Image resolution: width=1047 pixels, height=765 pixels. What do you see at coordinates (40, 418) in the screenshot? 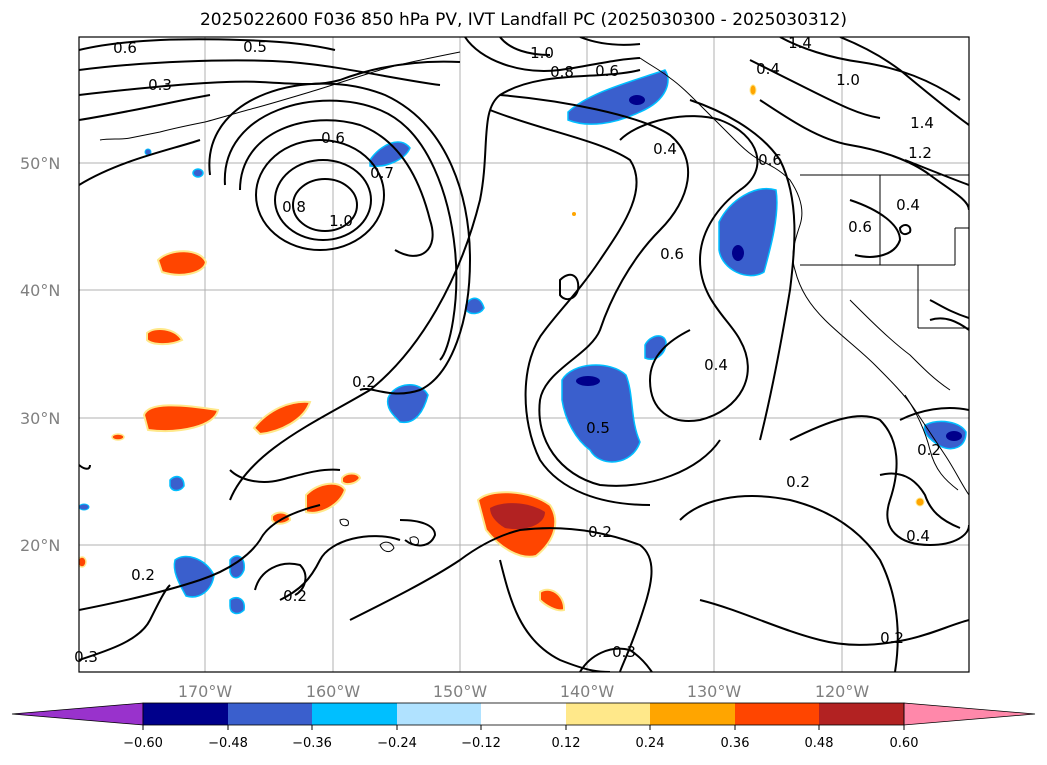
I see `lat-label: 30°N` at bounding box center [40, 418].